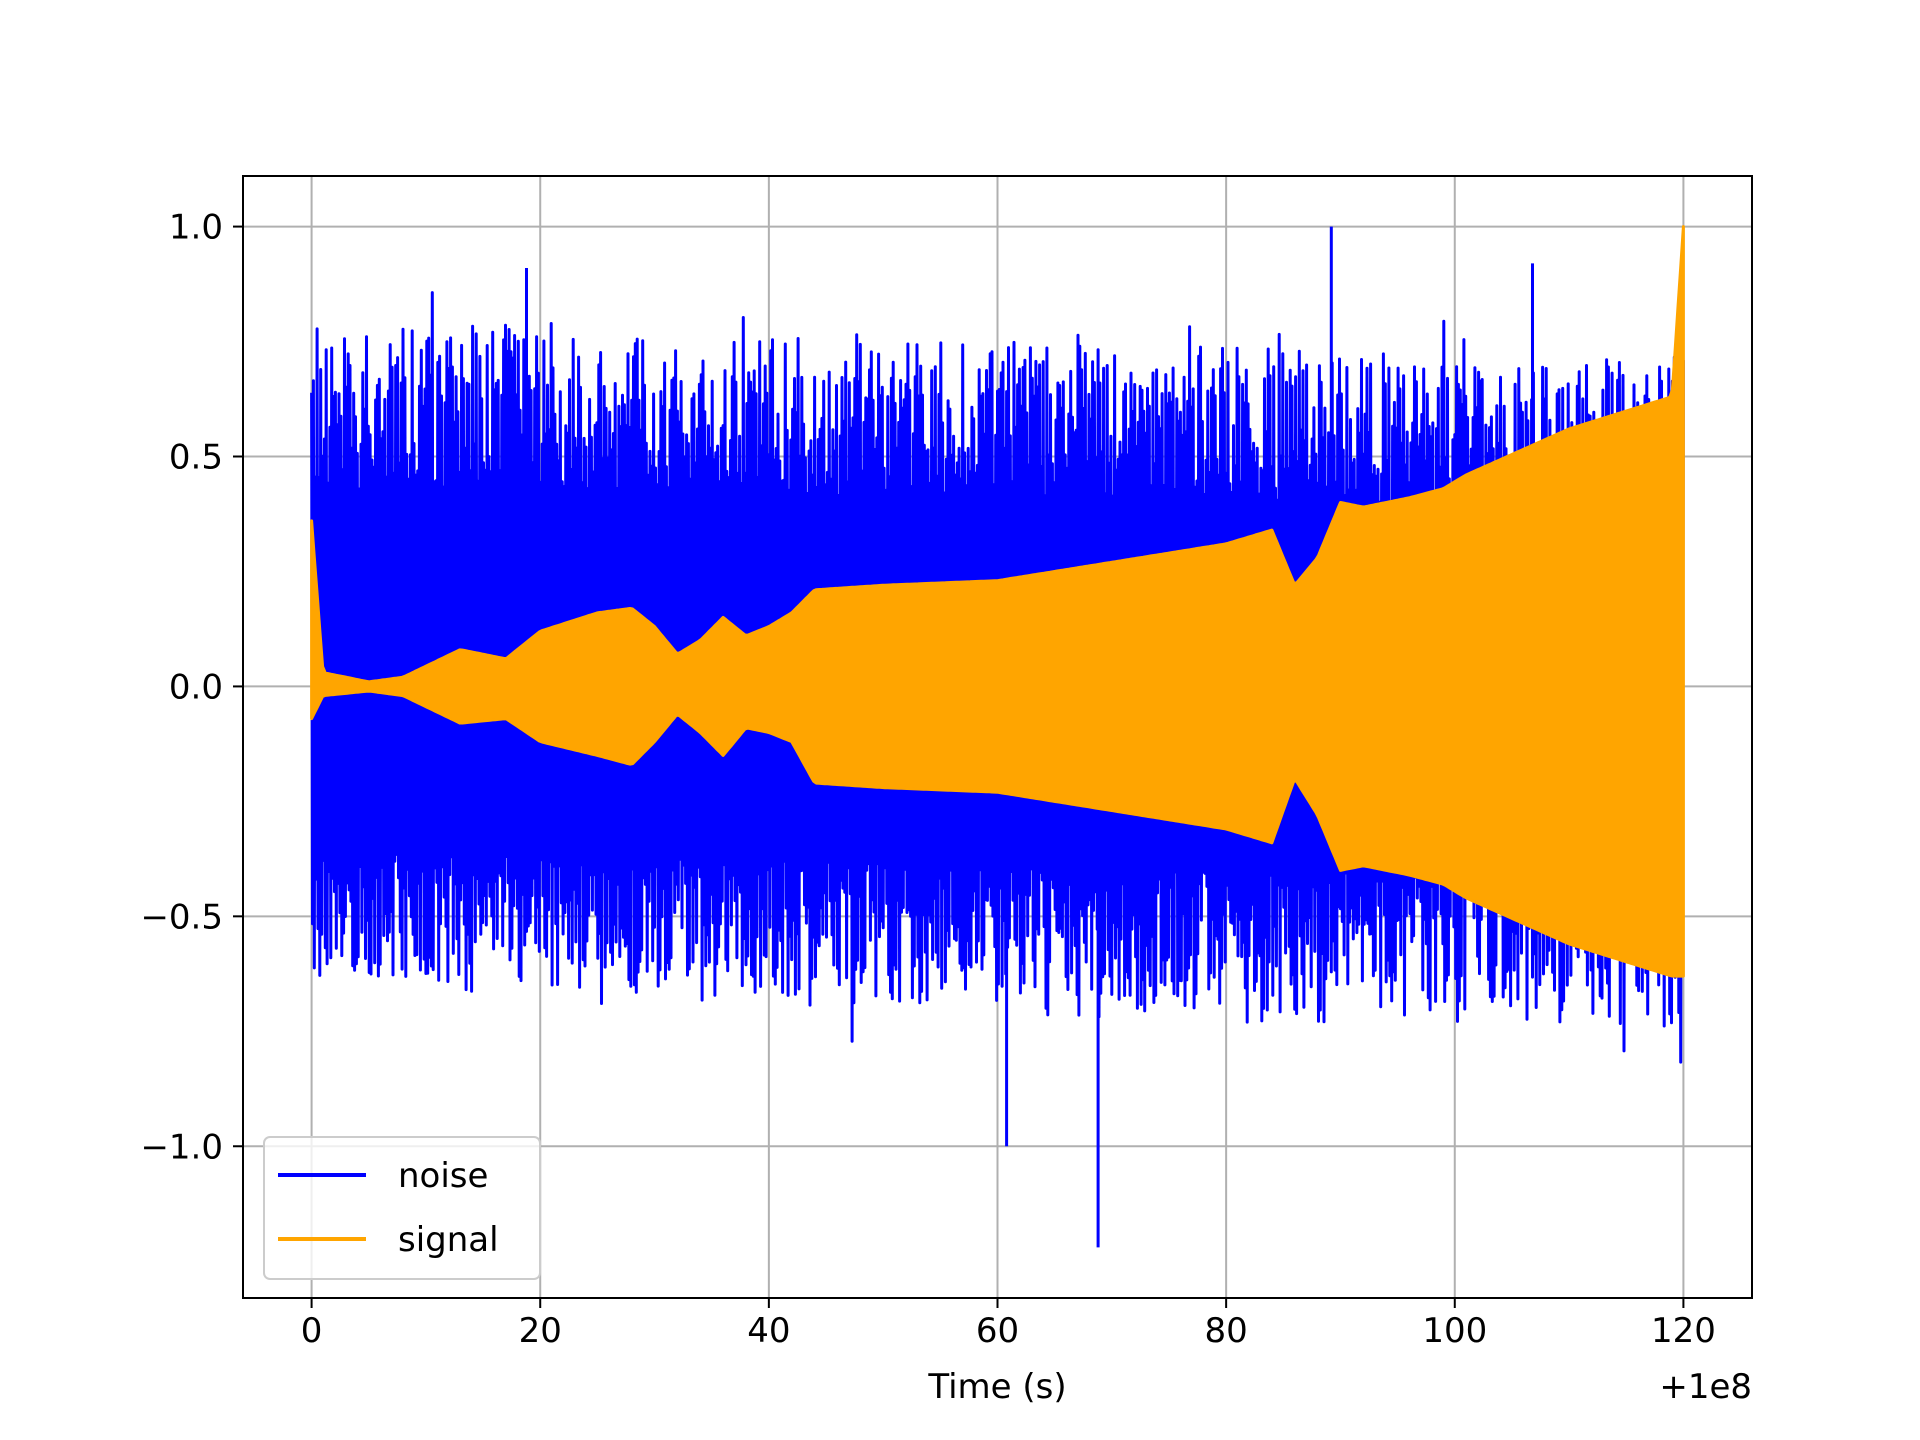 This screenshot has height=1440, width=1920. Describe the element at coordinates (768, 1331) in the screenshot. I see `x-tick-label: 40` at that location.